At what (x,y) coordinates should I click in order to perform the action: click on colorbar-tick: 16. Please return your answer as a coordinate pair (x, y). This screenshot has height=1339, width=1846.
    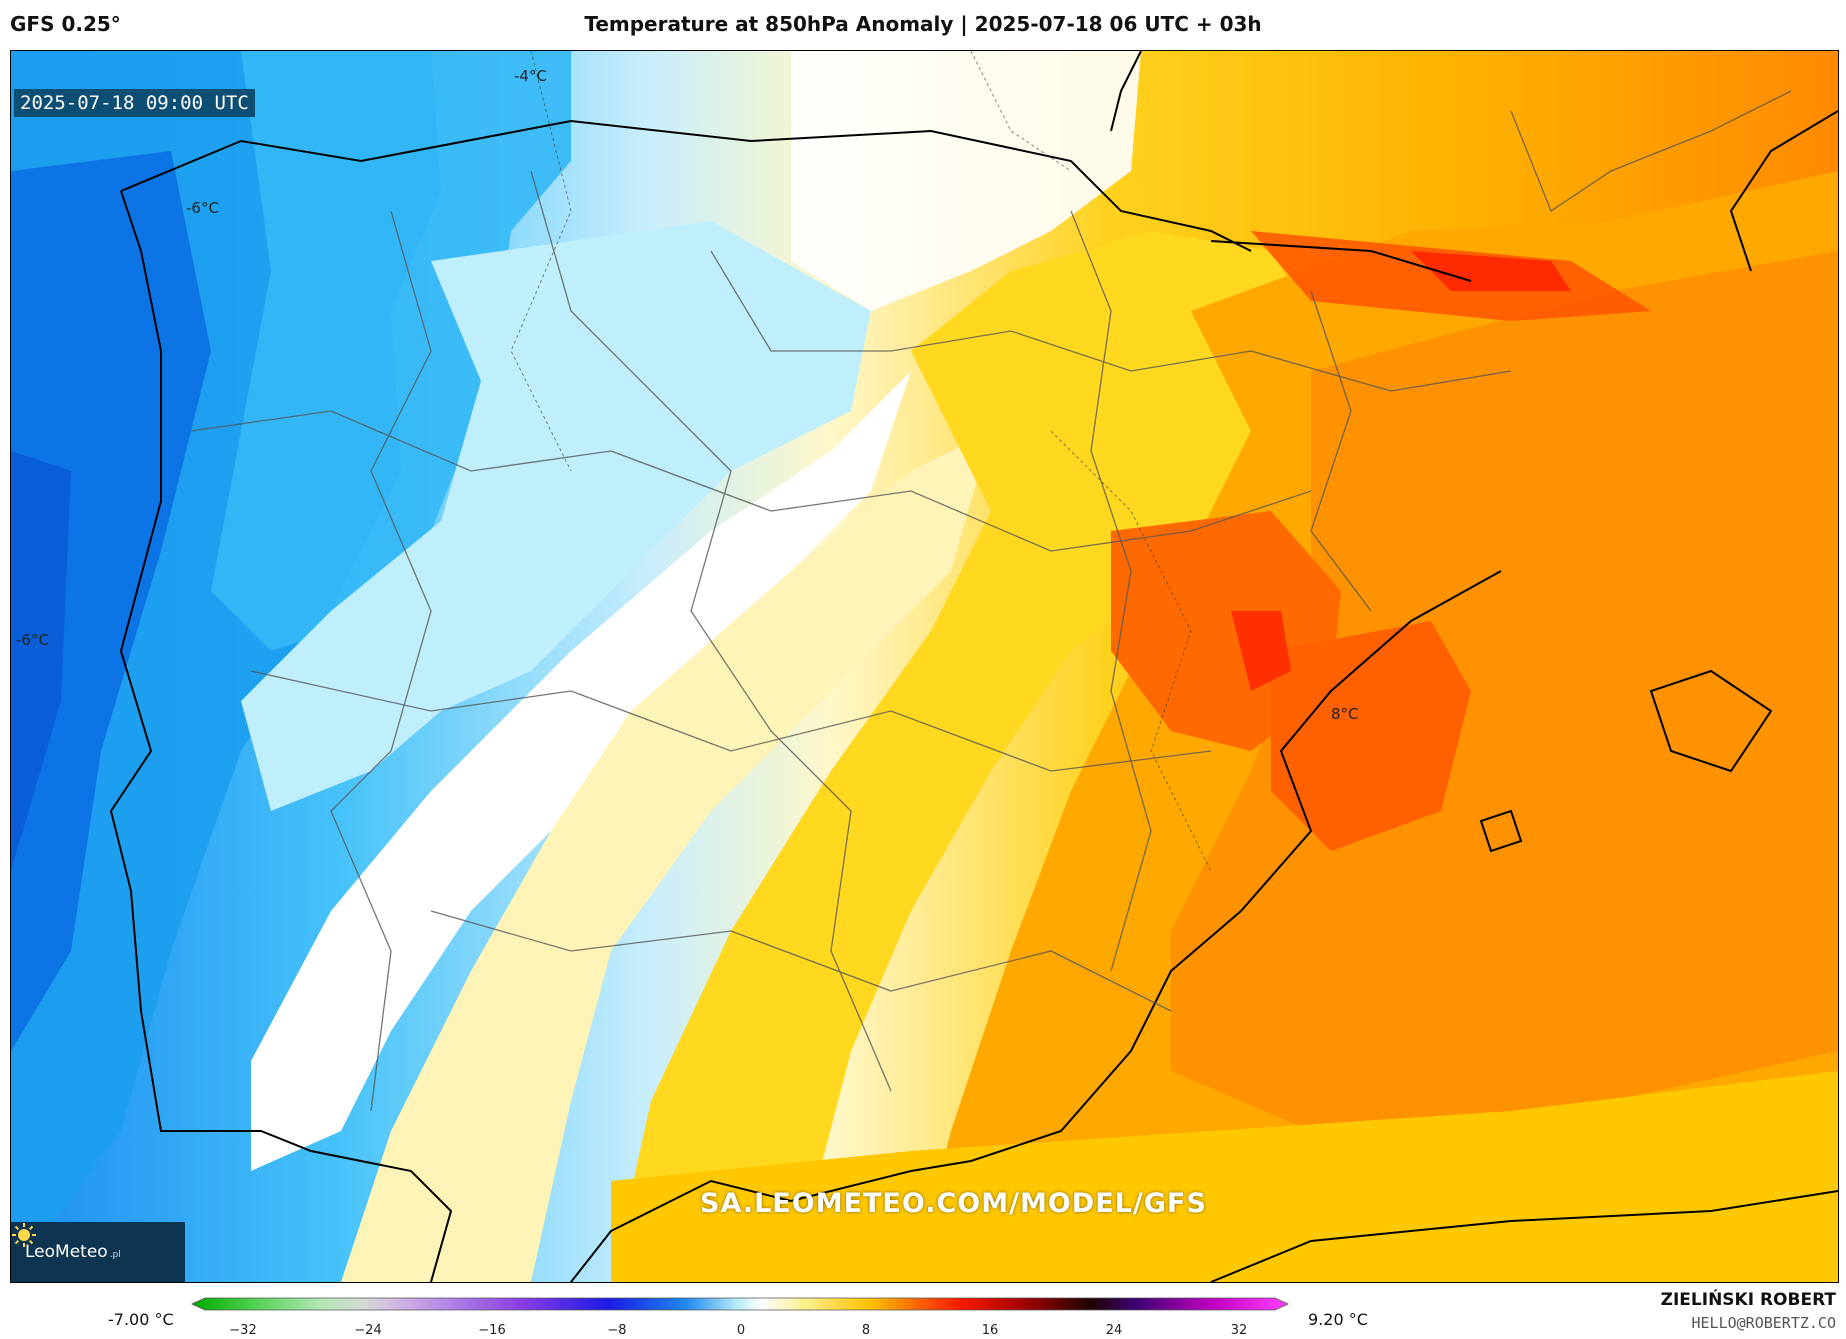
    Looking at the image, I should click on (990, 1330).